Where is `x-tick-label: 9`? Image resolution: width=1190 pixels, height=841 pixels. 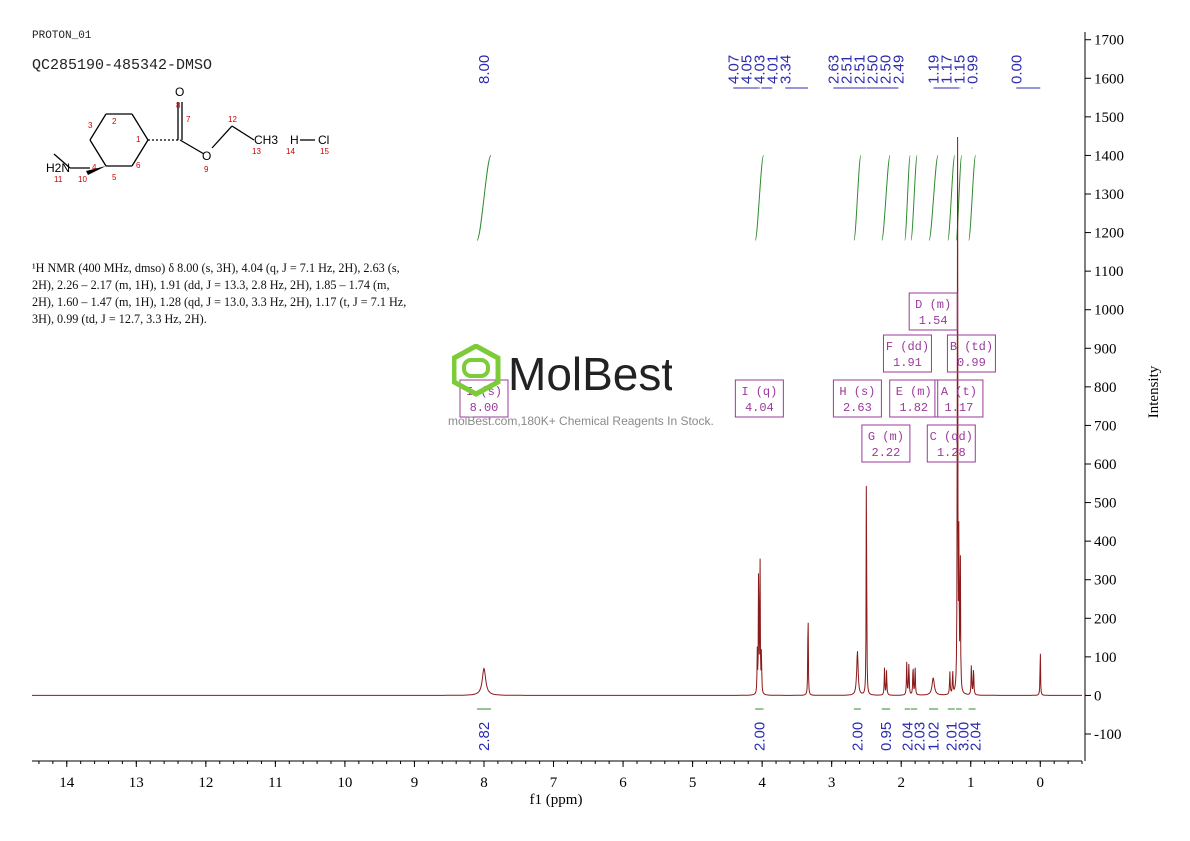
x-tick-label: 9 is located at coordinates (415, 783).